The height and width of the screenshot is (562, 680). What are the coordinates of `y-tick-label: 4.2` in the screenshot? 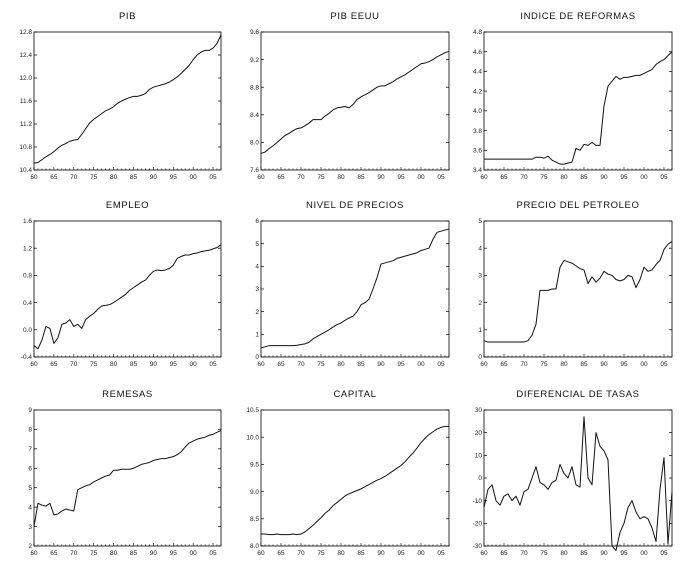 It's located at (477, 91).